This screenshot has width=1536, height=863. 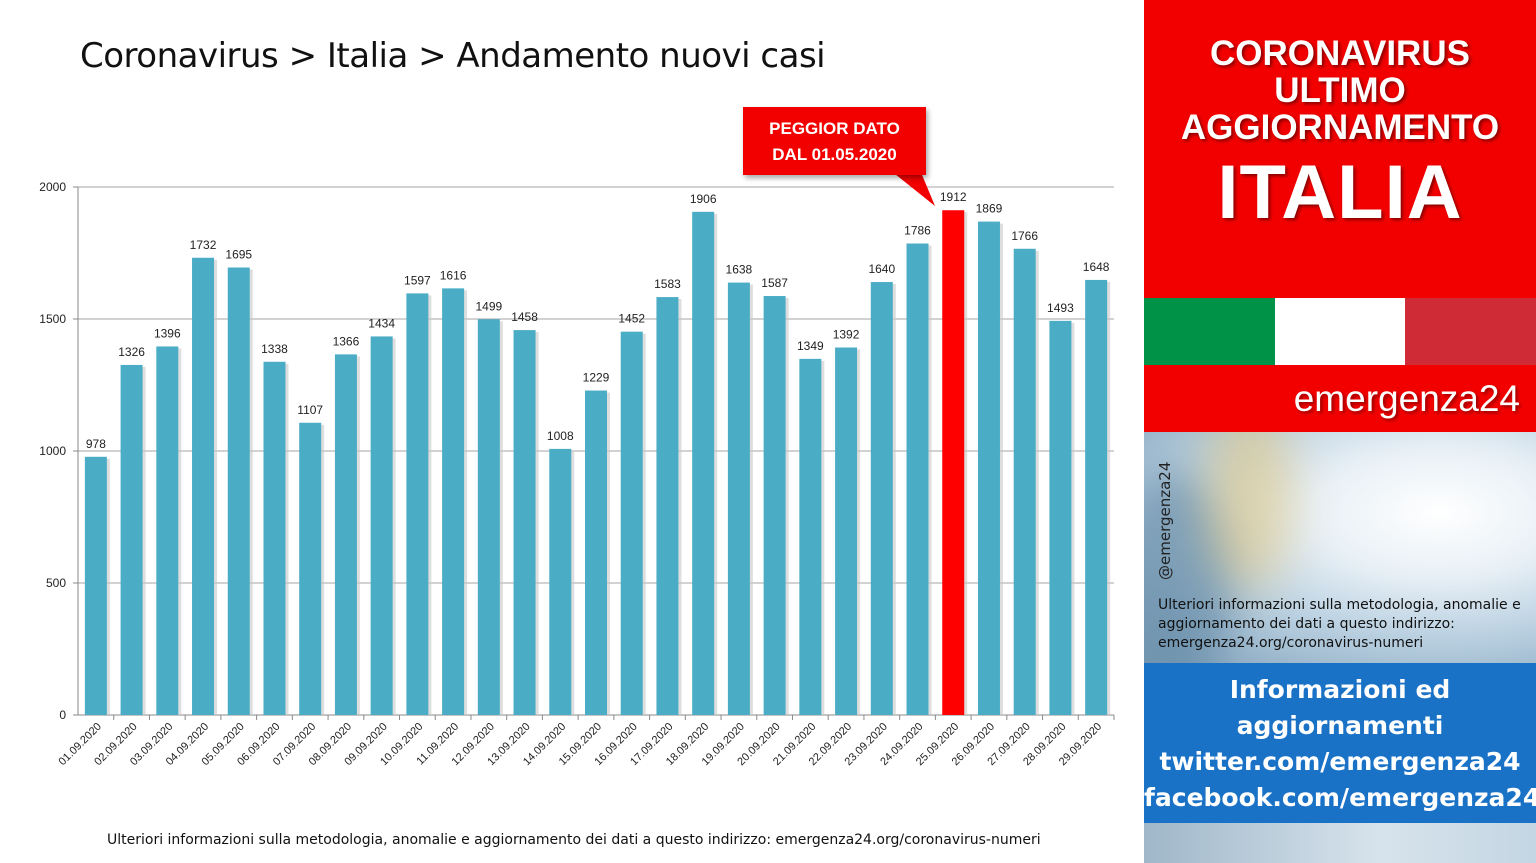 I want to click on data-label: 1434, so click(x=381, y=323).